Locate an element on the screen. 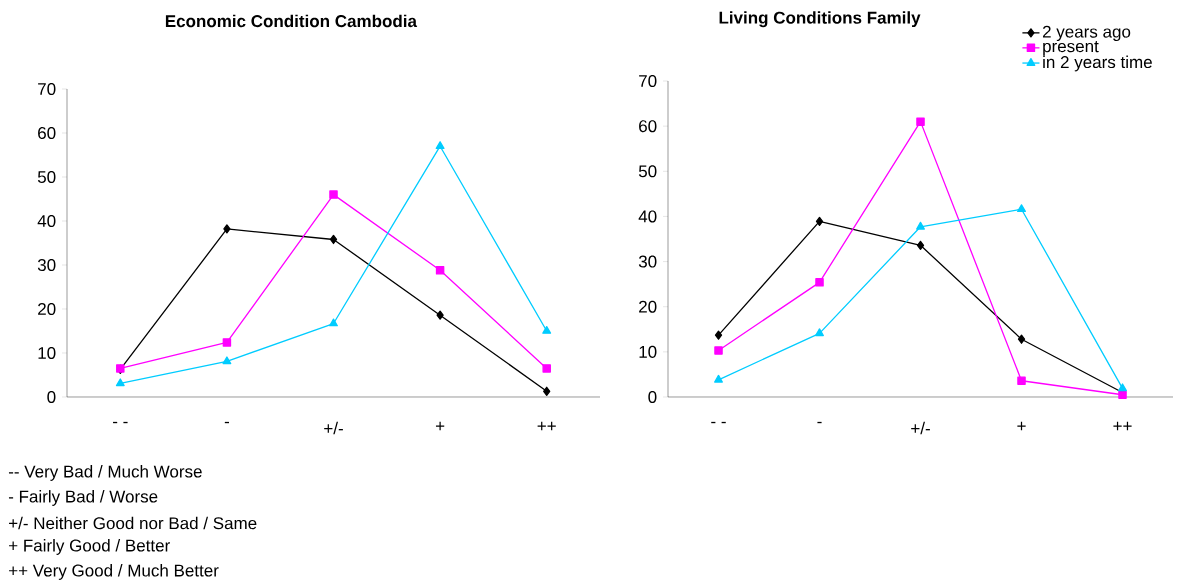 This screenshot has width=1198, height=582. text: +/- Neither Good nor Bad / Same is located at coordinates (133, 523).